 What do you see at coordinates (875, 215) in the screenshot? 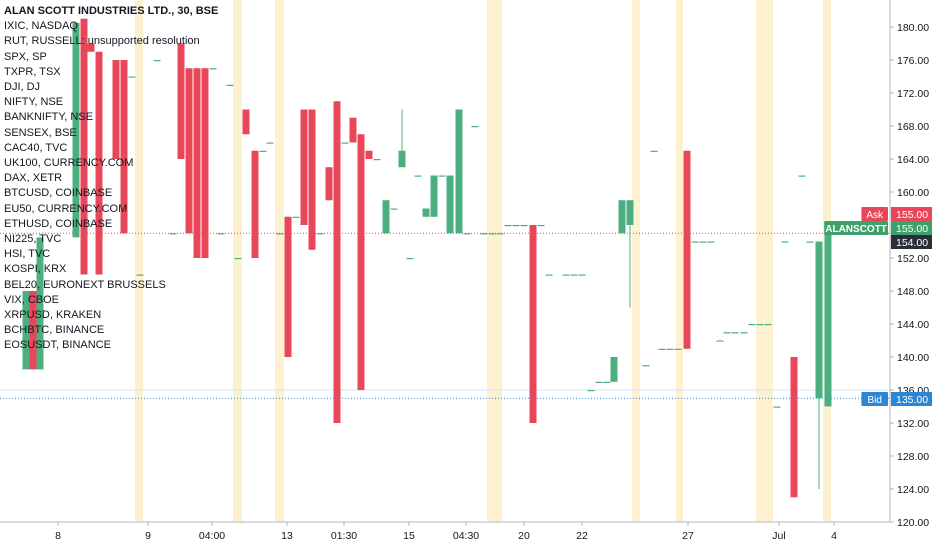
I see `ask-tag-label: Ask` at bounding box center [875, 215].